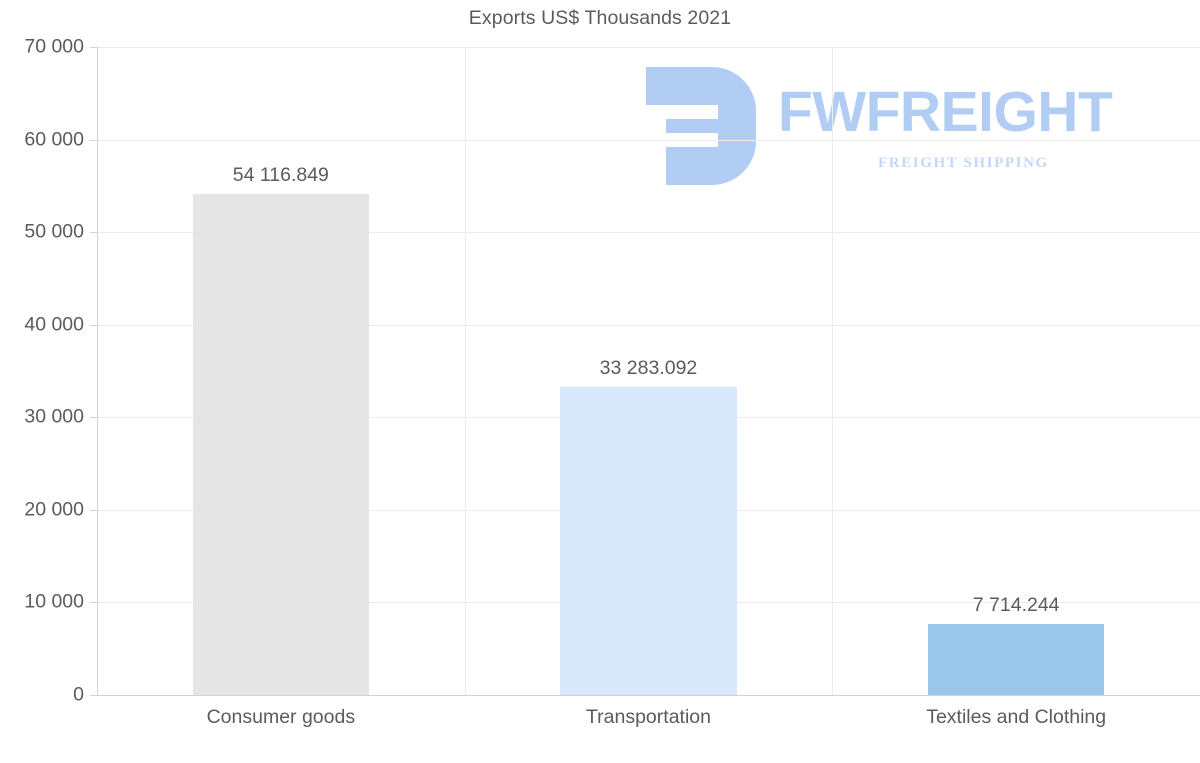  Describe the element at coordinates (54, 416) in the screenshot. I see `y-axis-tick-label: 30 000` at that location.